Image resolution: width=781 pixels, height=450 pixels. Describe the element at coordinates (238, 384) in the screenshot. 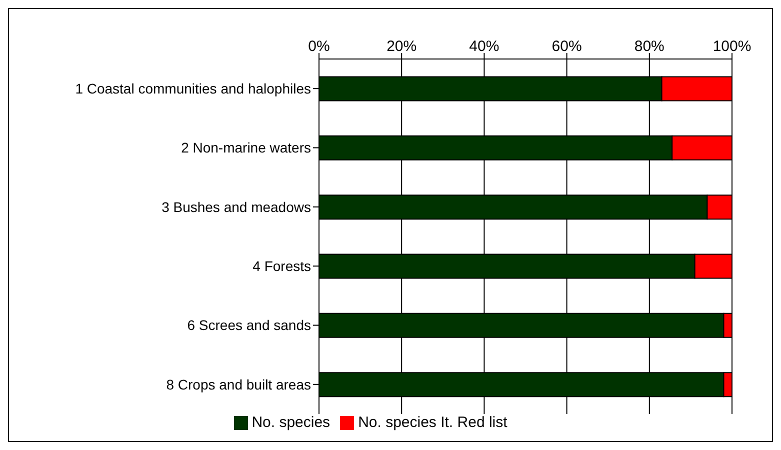

I see `y-tick-label: 8 Crops and built areas` at that location.